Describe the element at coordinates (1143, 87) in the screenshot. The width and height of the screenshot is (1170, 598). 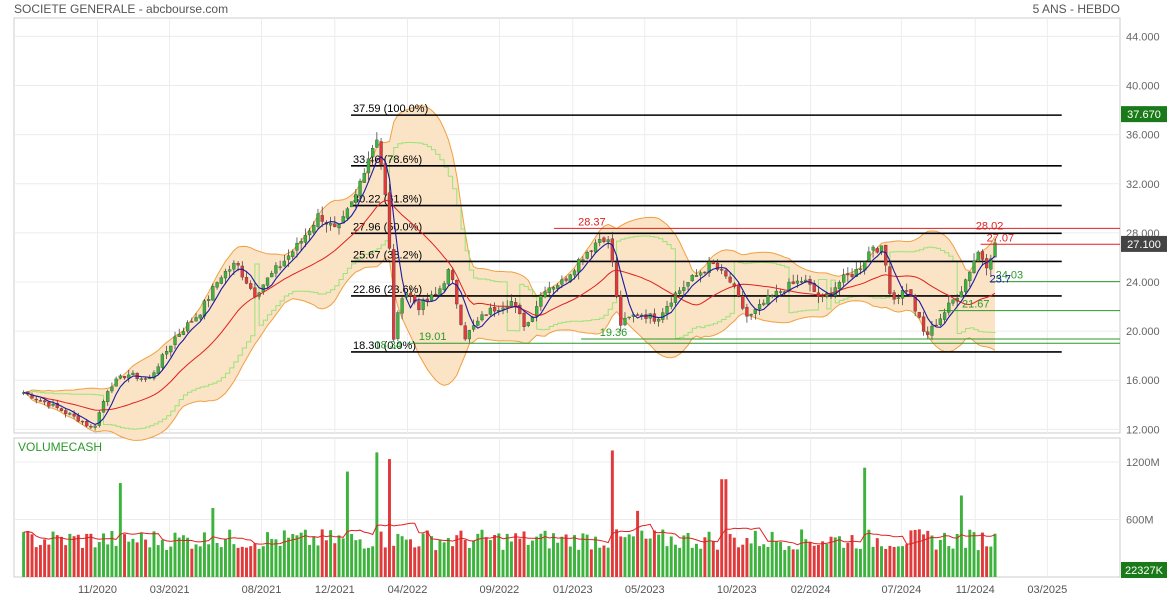
I see `y-tick-label: 40.000` at that location.